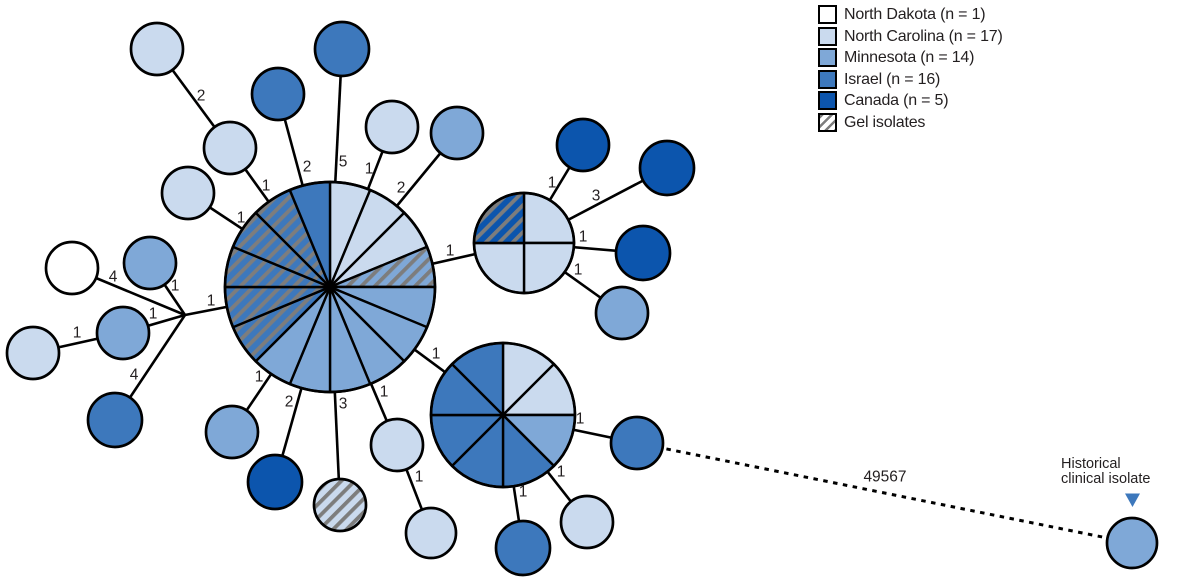 The width and height of the screenshot is (1200, 581). What do you see at coordinates (910, 57) in the screenshot?
I see `legend-item-minnesota: Minnesota (n = 14)` at bounding box center [910, 57].